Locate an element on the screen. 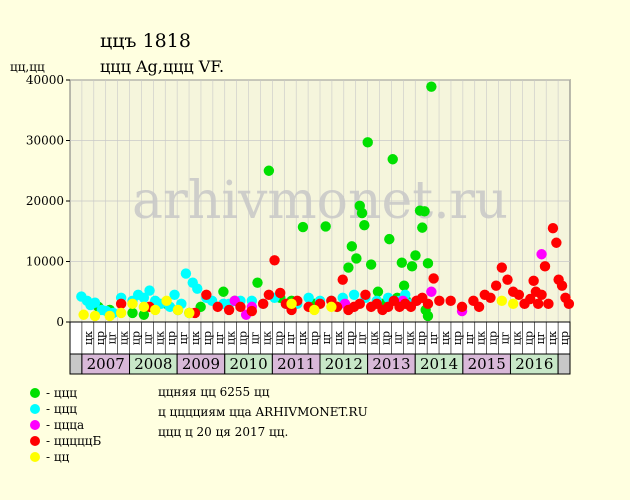 This screenshot has width=630, height=500. y-tick-label: 10000 is located at coordinates (45, 262).